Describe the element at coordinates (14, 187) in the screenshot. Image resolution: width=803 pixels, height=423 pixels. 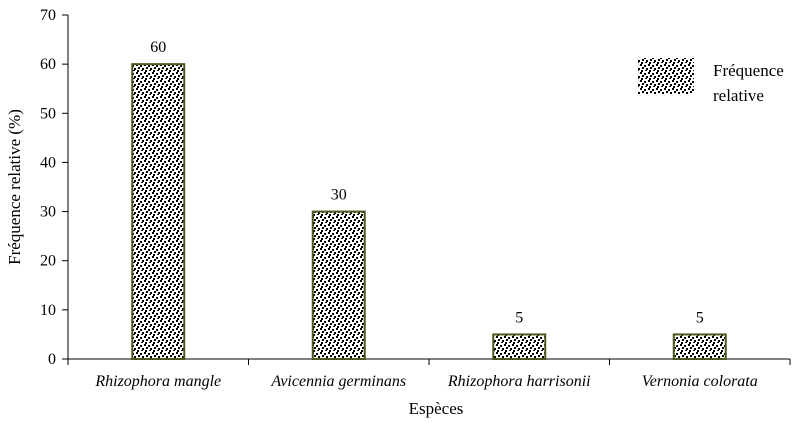
I see `y-axis-title: Fréquence relative (%)` at that location.